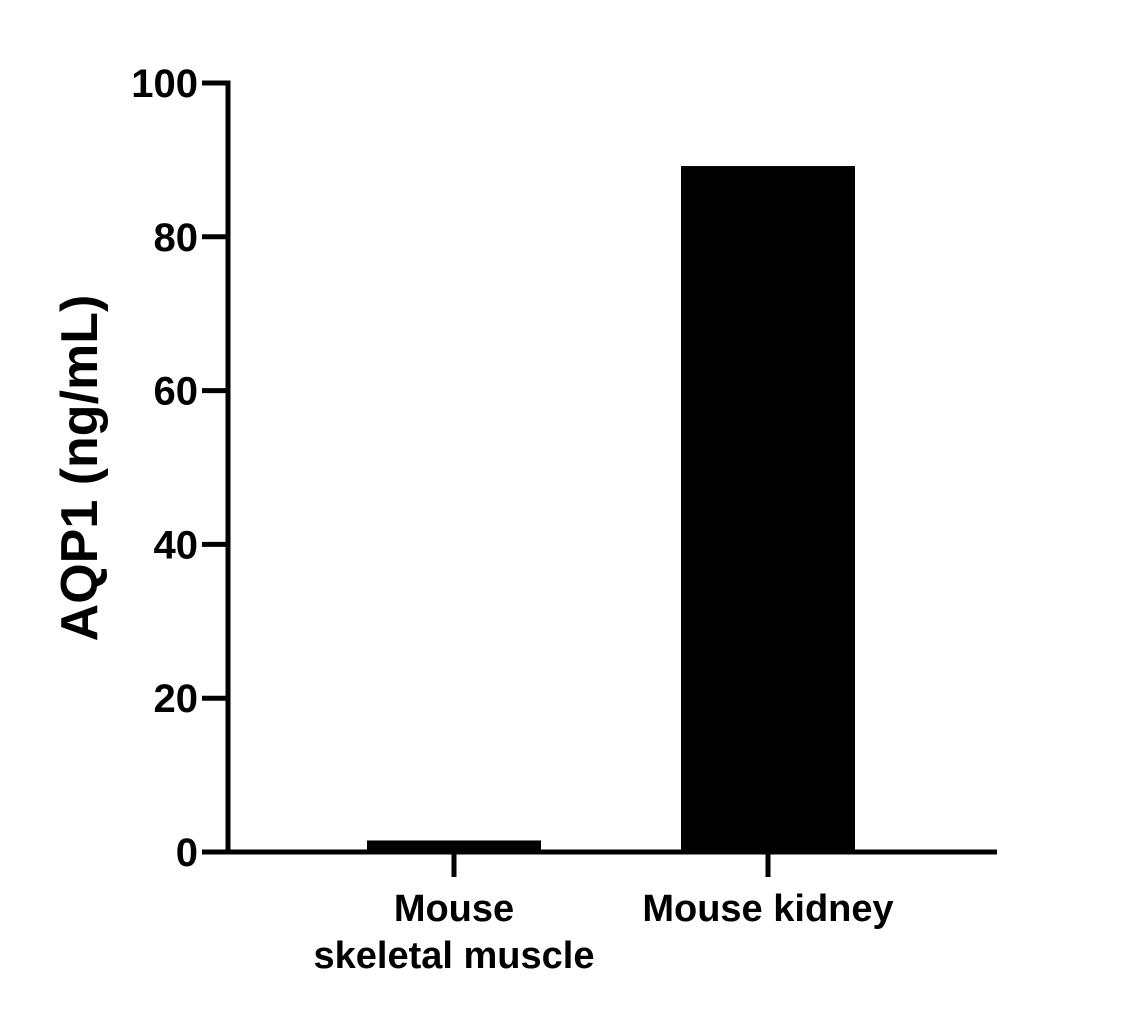 The height and width of the screenshot is (1014, 1134). I want to click on y-tick-label-4: 80, so click(176, 238).